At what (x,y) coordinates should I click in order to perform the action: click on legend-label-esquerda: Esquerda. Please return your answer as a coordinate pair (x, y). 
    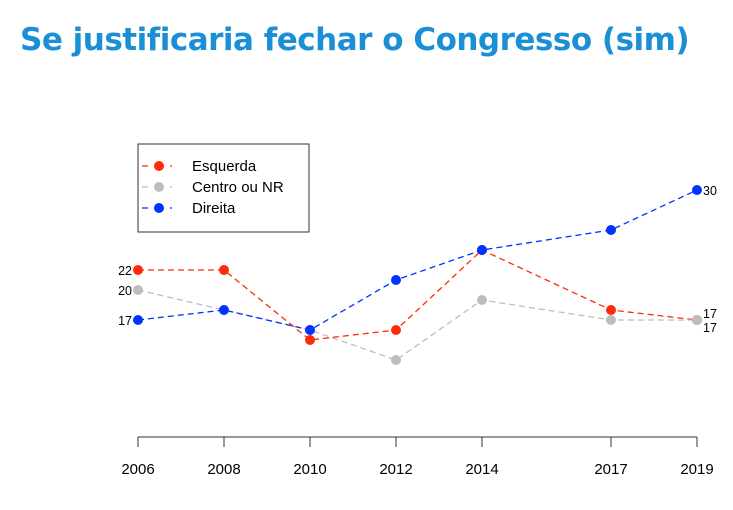
    Looking at the image, I should click on (224, 166).